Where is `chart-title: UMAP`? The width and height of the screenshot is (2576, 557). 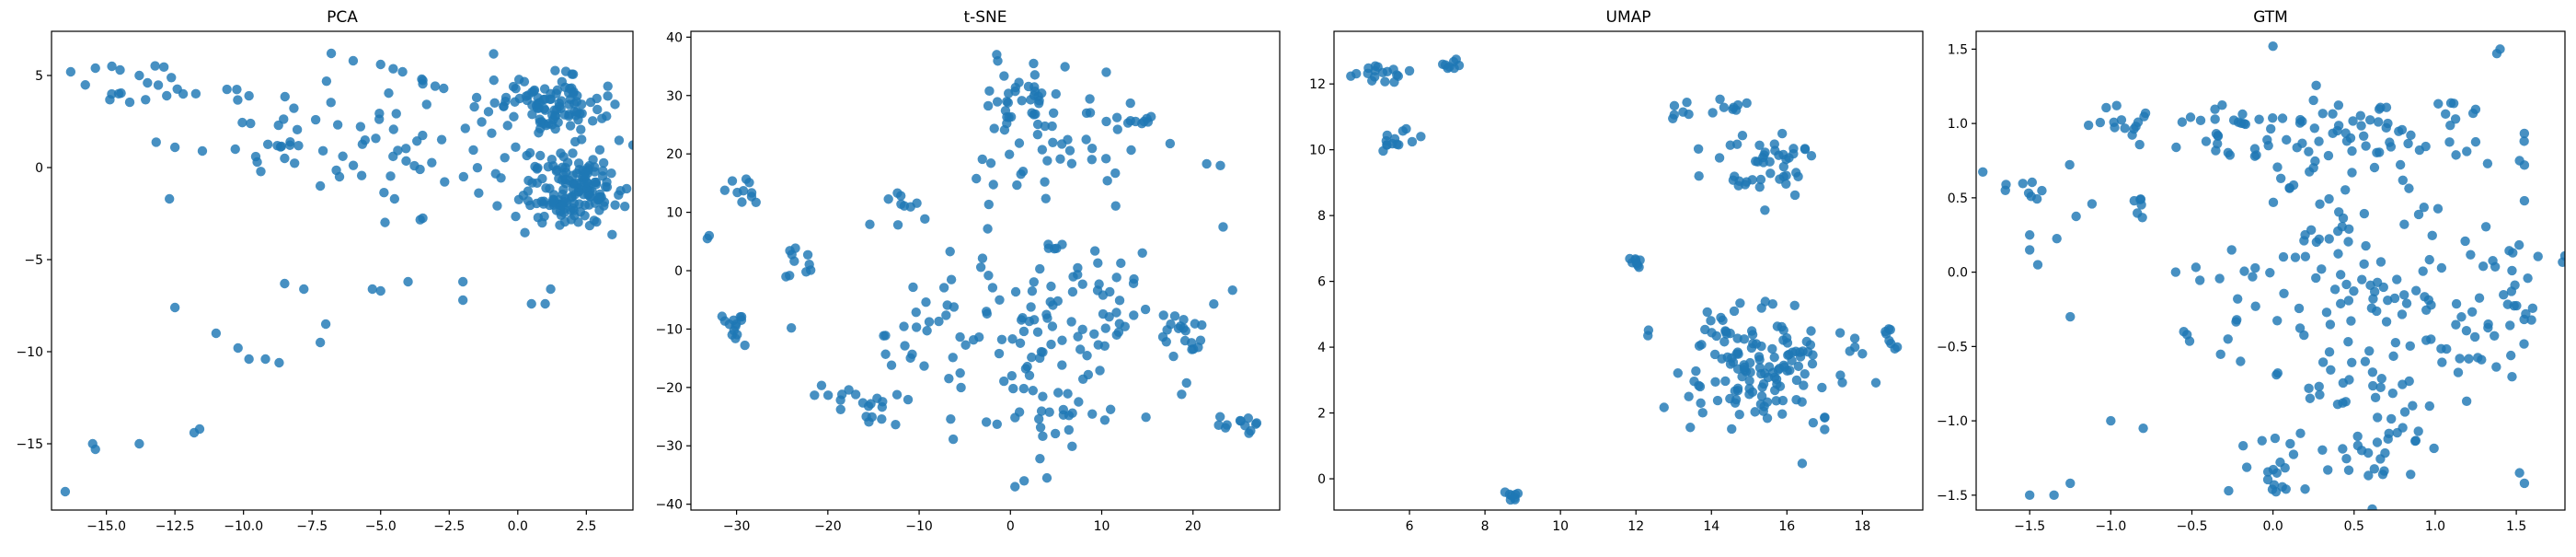 chart-title: UMAP is located at coordinates (1628, 17).